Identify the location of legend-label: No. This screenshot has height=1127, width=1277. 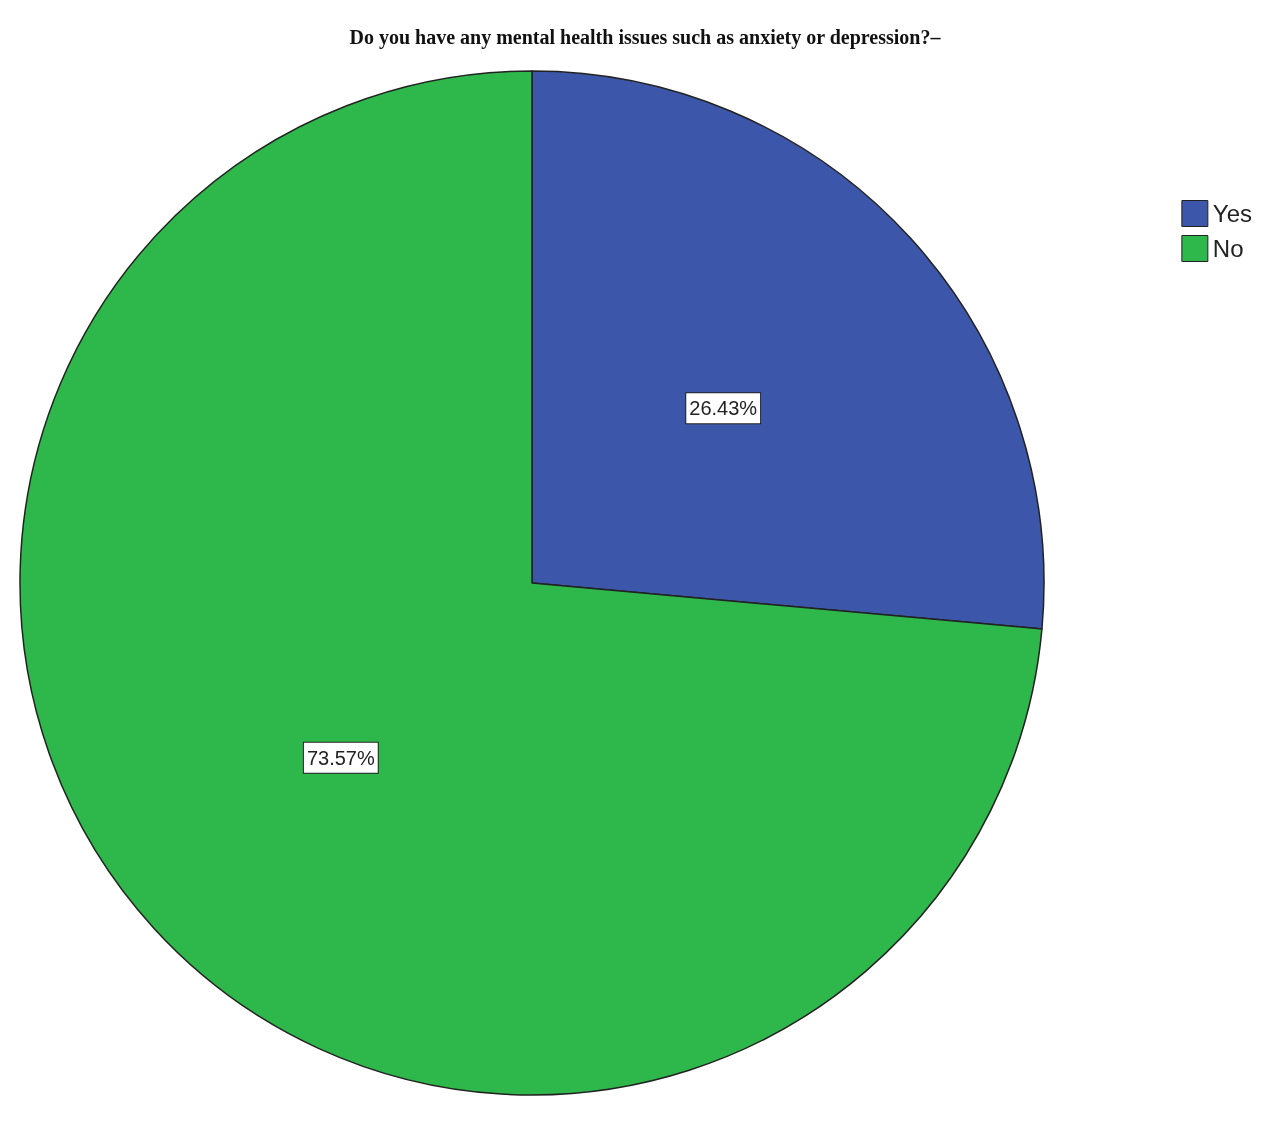
(1228, 248).